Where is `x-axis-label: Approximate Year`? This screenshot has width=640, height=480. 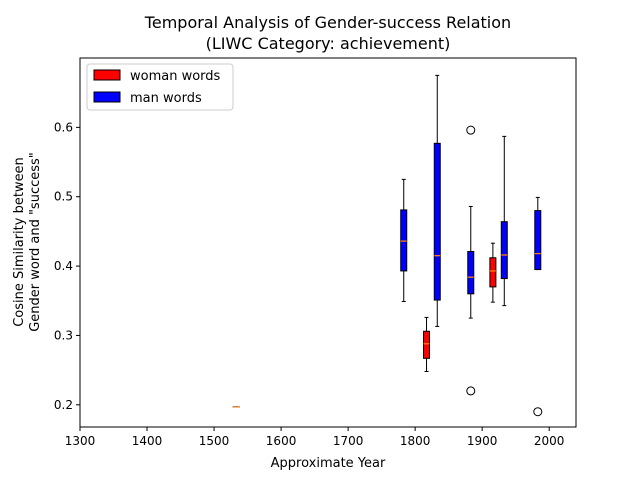 x-axis-label: Approximate Year is located at coordinates (328, 463).